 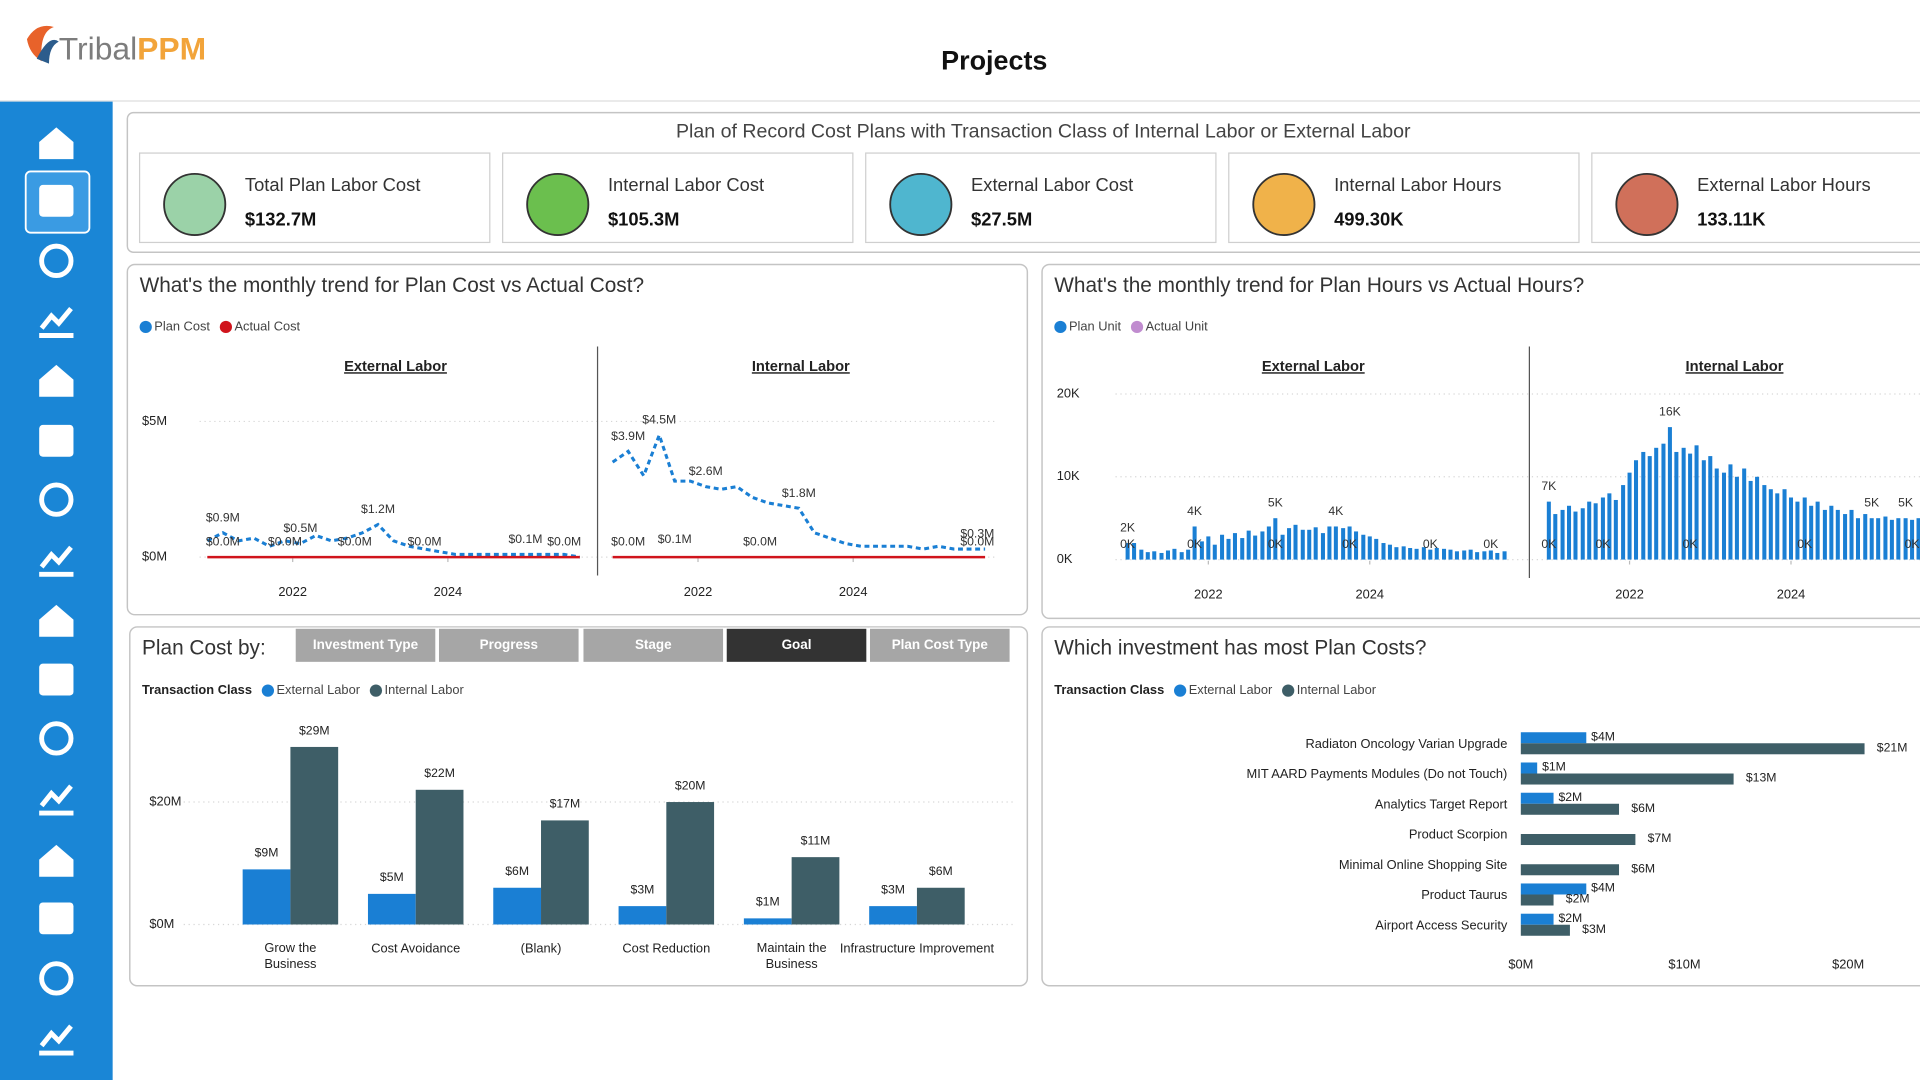 I want to click on kpi-value: 499.30K, so click(x=1369, y=218).